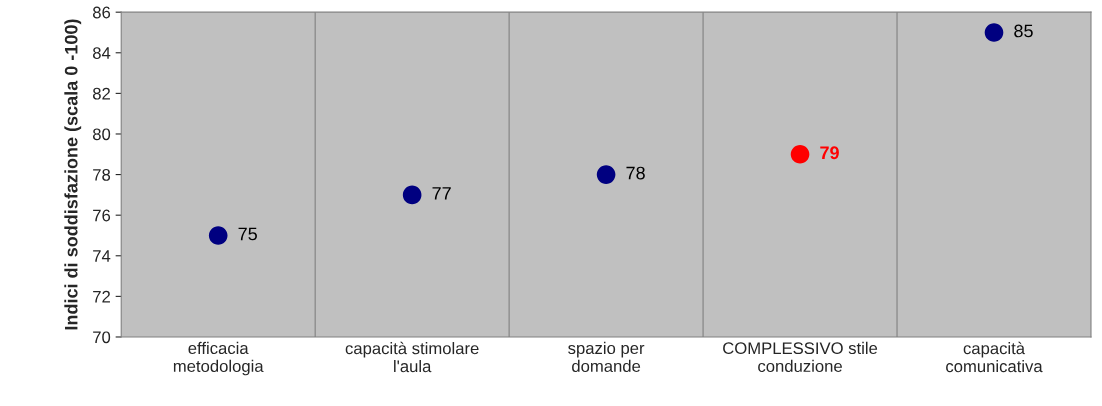 The image size is (1102, 406). Describe the element at coordinates (102, 337) in the screenshot. I see `y-tick-label: 70` at that location.